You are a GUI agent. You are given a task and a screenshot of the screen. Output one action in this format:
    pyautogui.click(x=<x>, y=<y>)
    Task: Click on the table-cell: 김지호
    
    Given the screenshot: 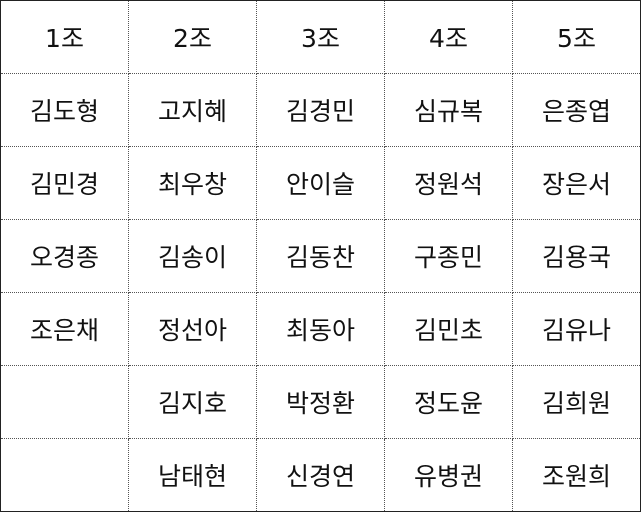 What is the action you would take?
    pyautogui.click(x=192, y=402)
    